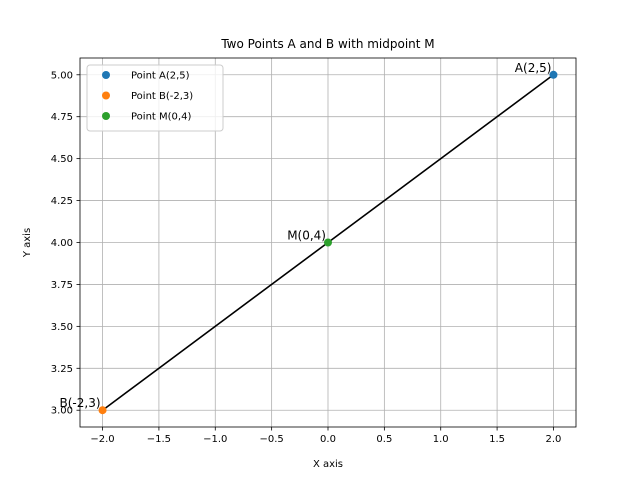 The width and height of the screenshot is (640, 480). What do you see at coordinates (162, 96) in the screenshot?
I see `legend-entry-label: Point B(-2,3)` at bounding box center [162, 96].